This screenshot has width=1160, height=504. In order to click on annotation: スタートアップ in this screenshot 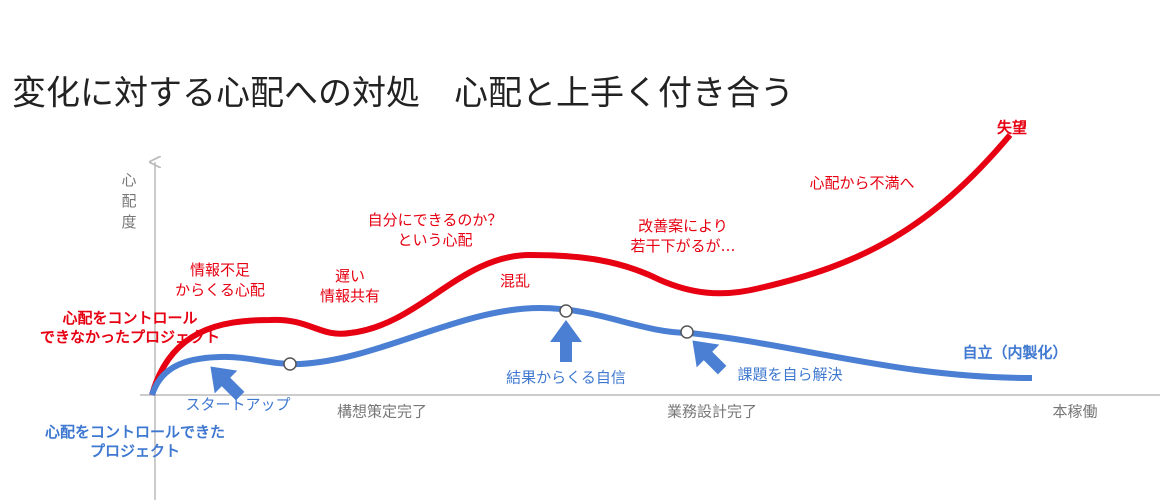, I will do `click(237, 405)`.